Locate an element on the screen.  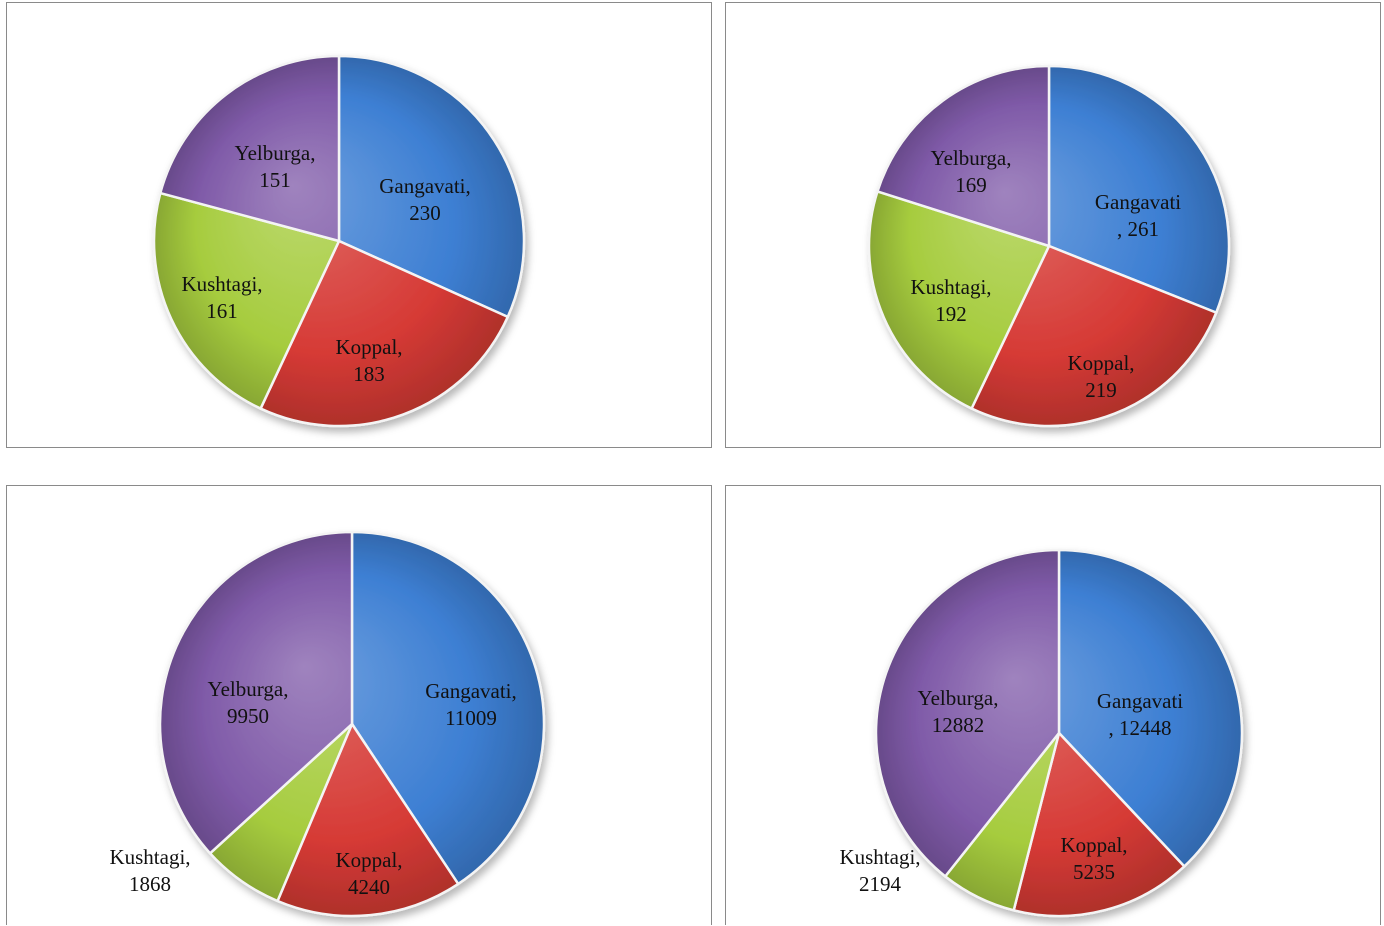
data-label-koppal: Koppal, 219 is located at coordinates (1100, 376).